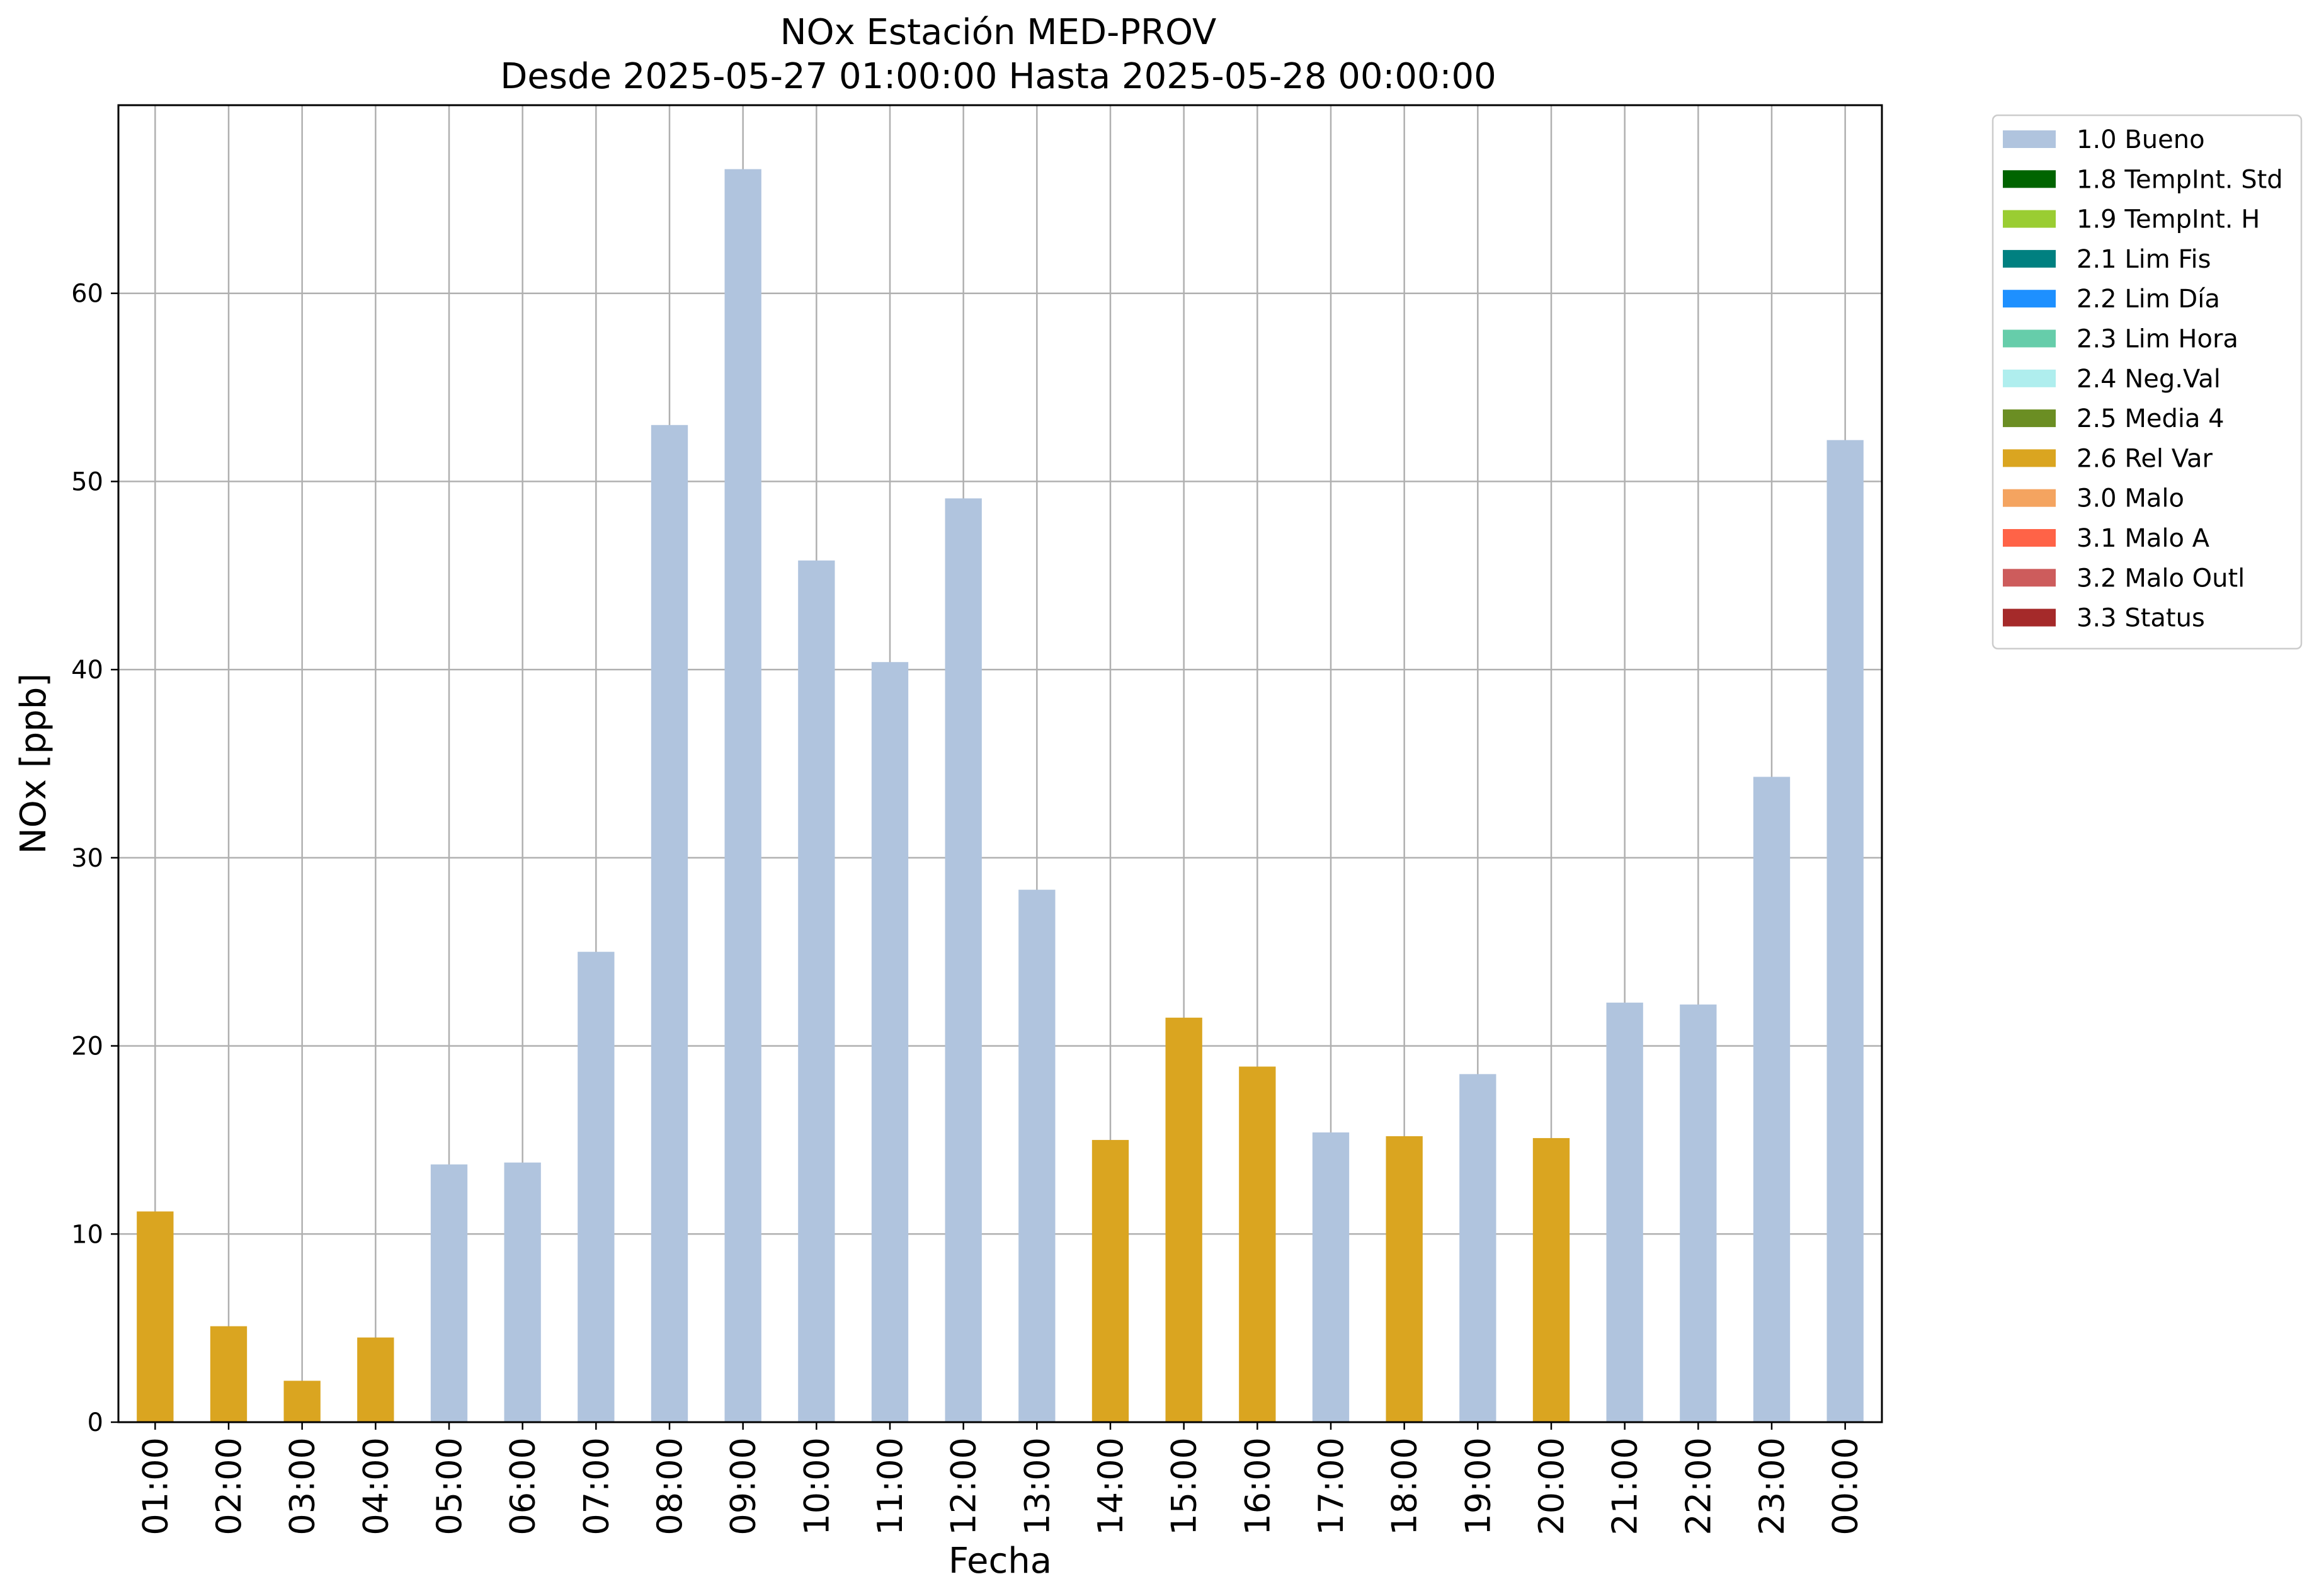 The height and width of the screenshot is (1596, 2319). I want to click on legend-label: 2.3 Lim Hora, so click(2157, 339).